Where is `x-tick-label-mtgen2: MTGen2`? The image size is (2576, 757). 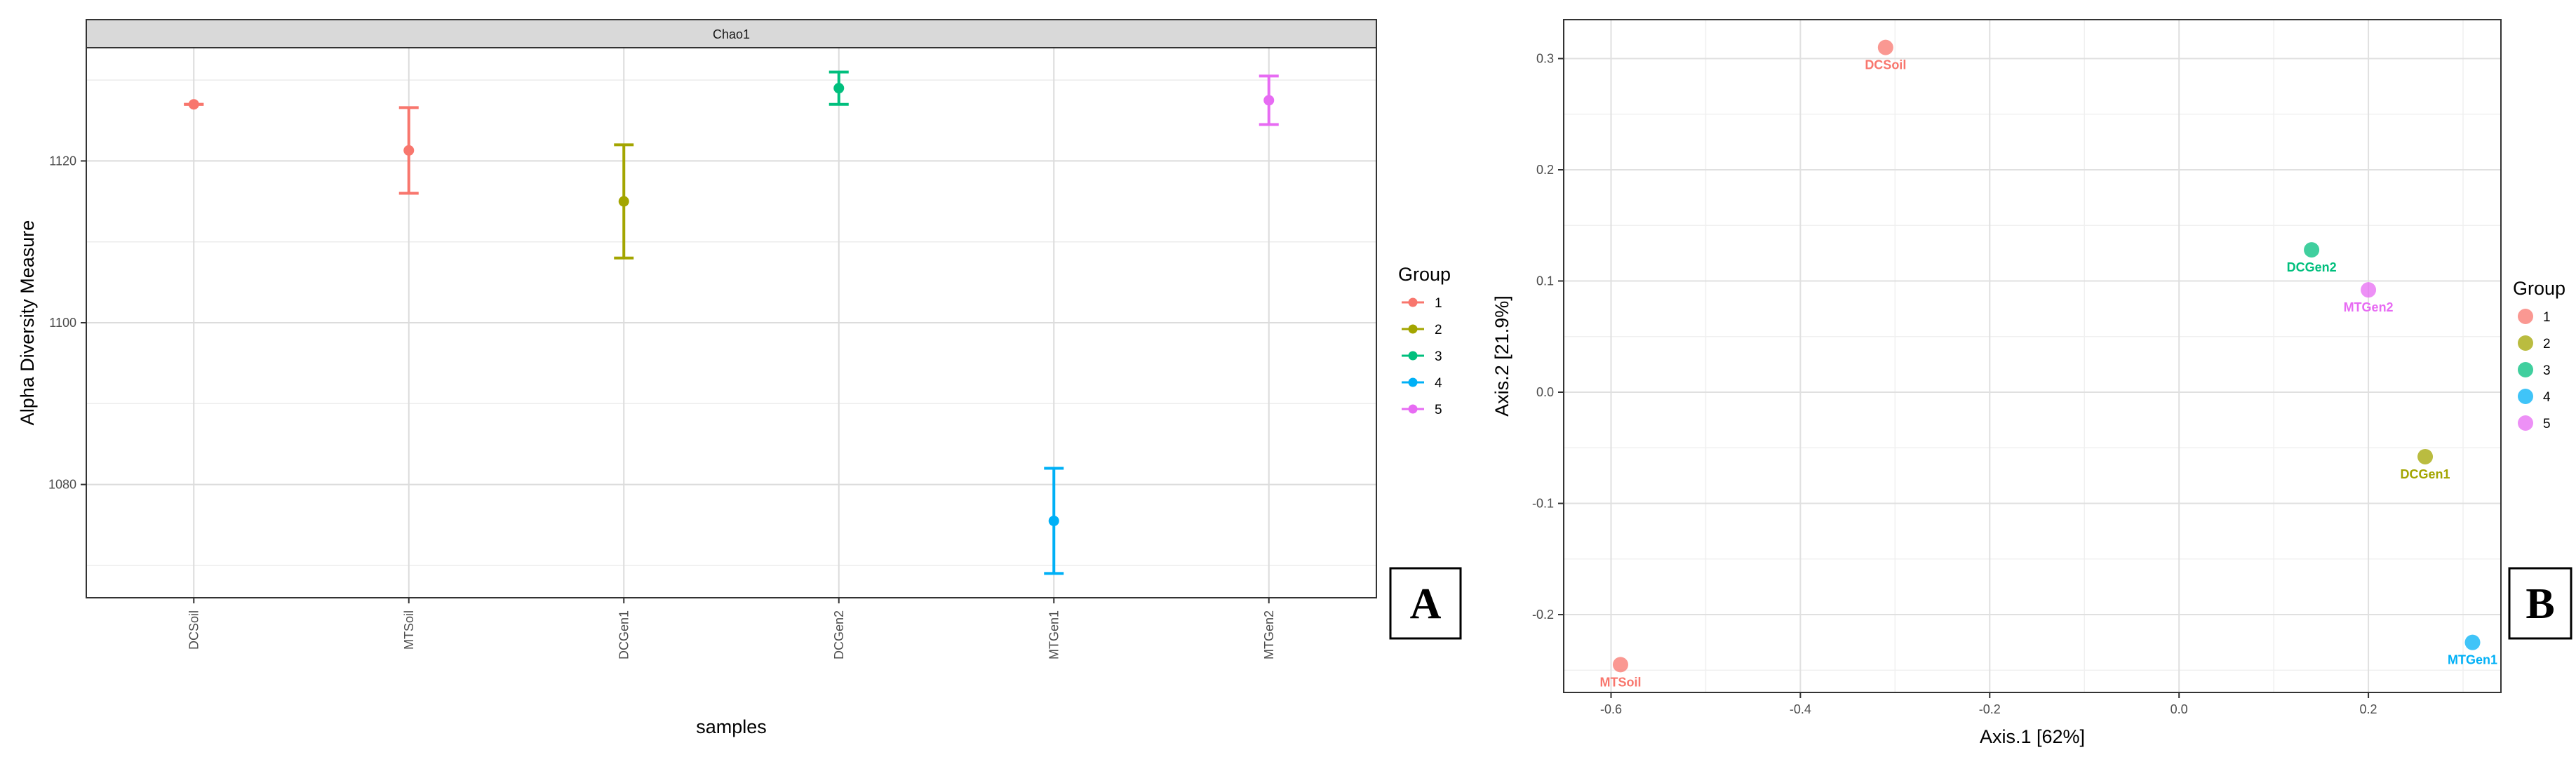 x-tick-label-mtgen2: MTGen2 is located at coordinates (1269, 634).